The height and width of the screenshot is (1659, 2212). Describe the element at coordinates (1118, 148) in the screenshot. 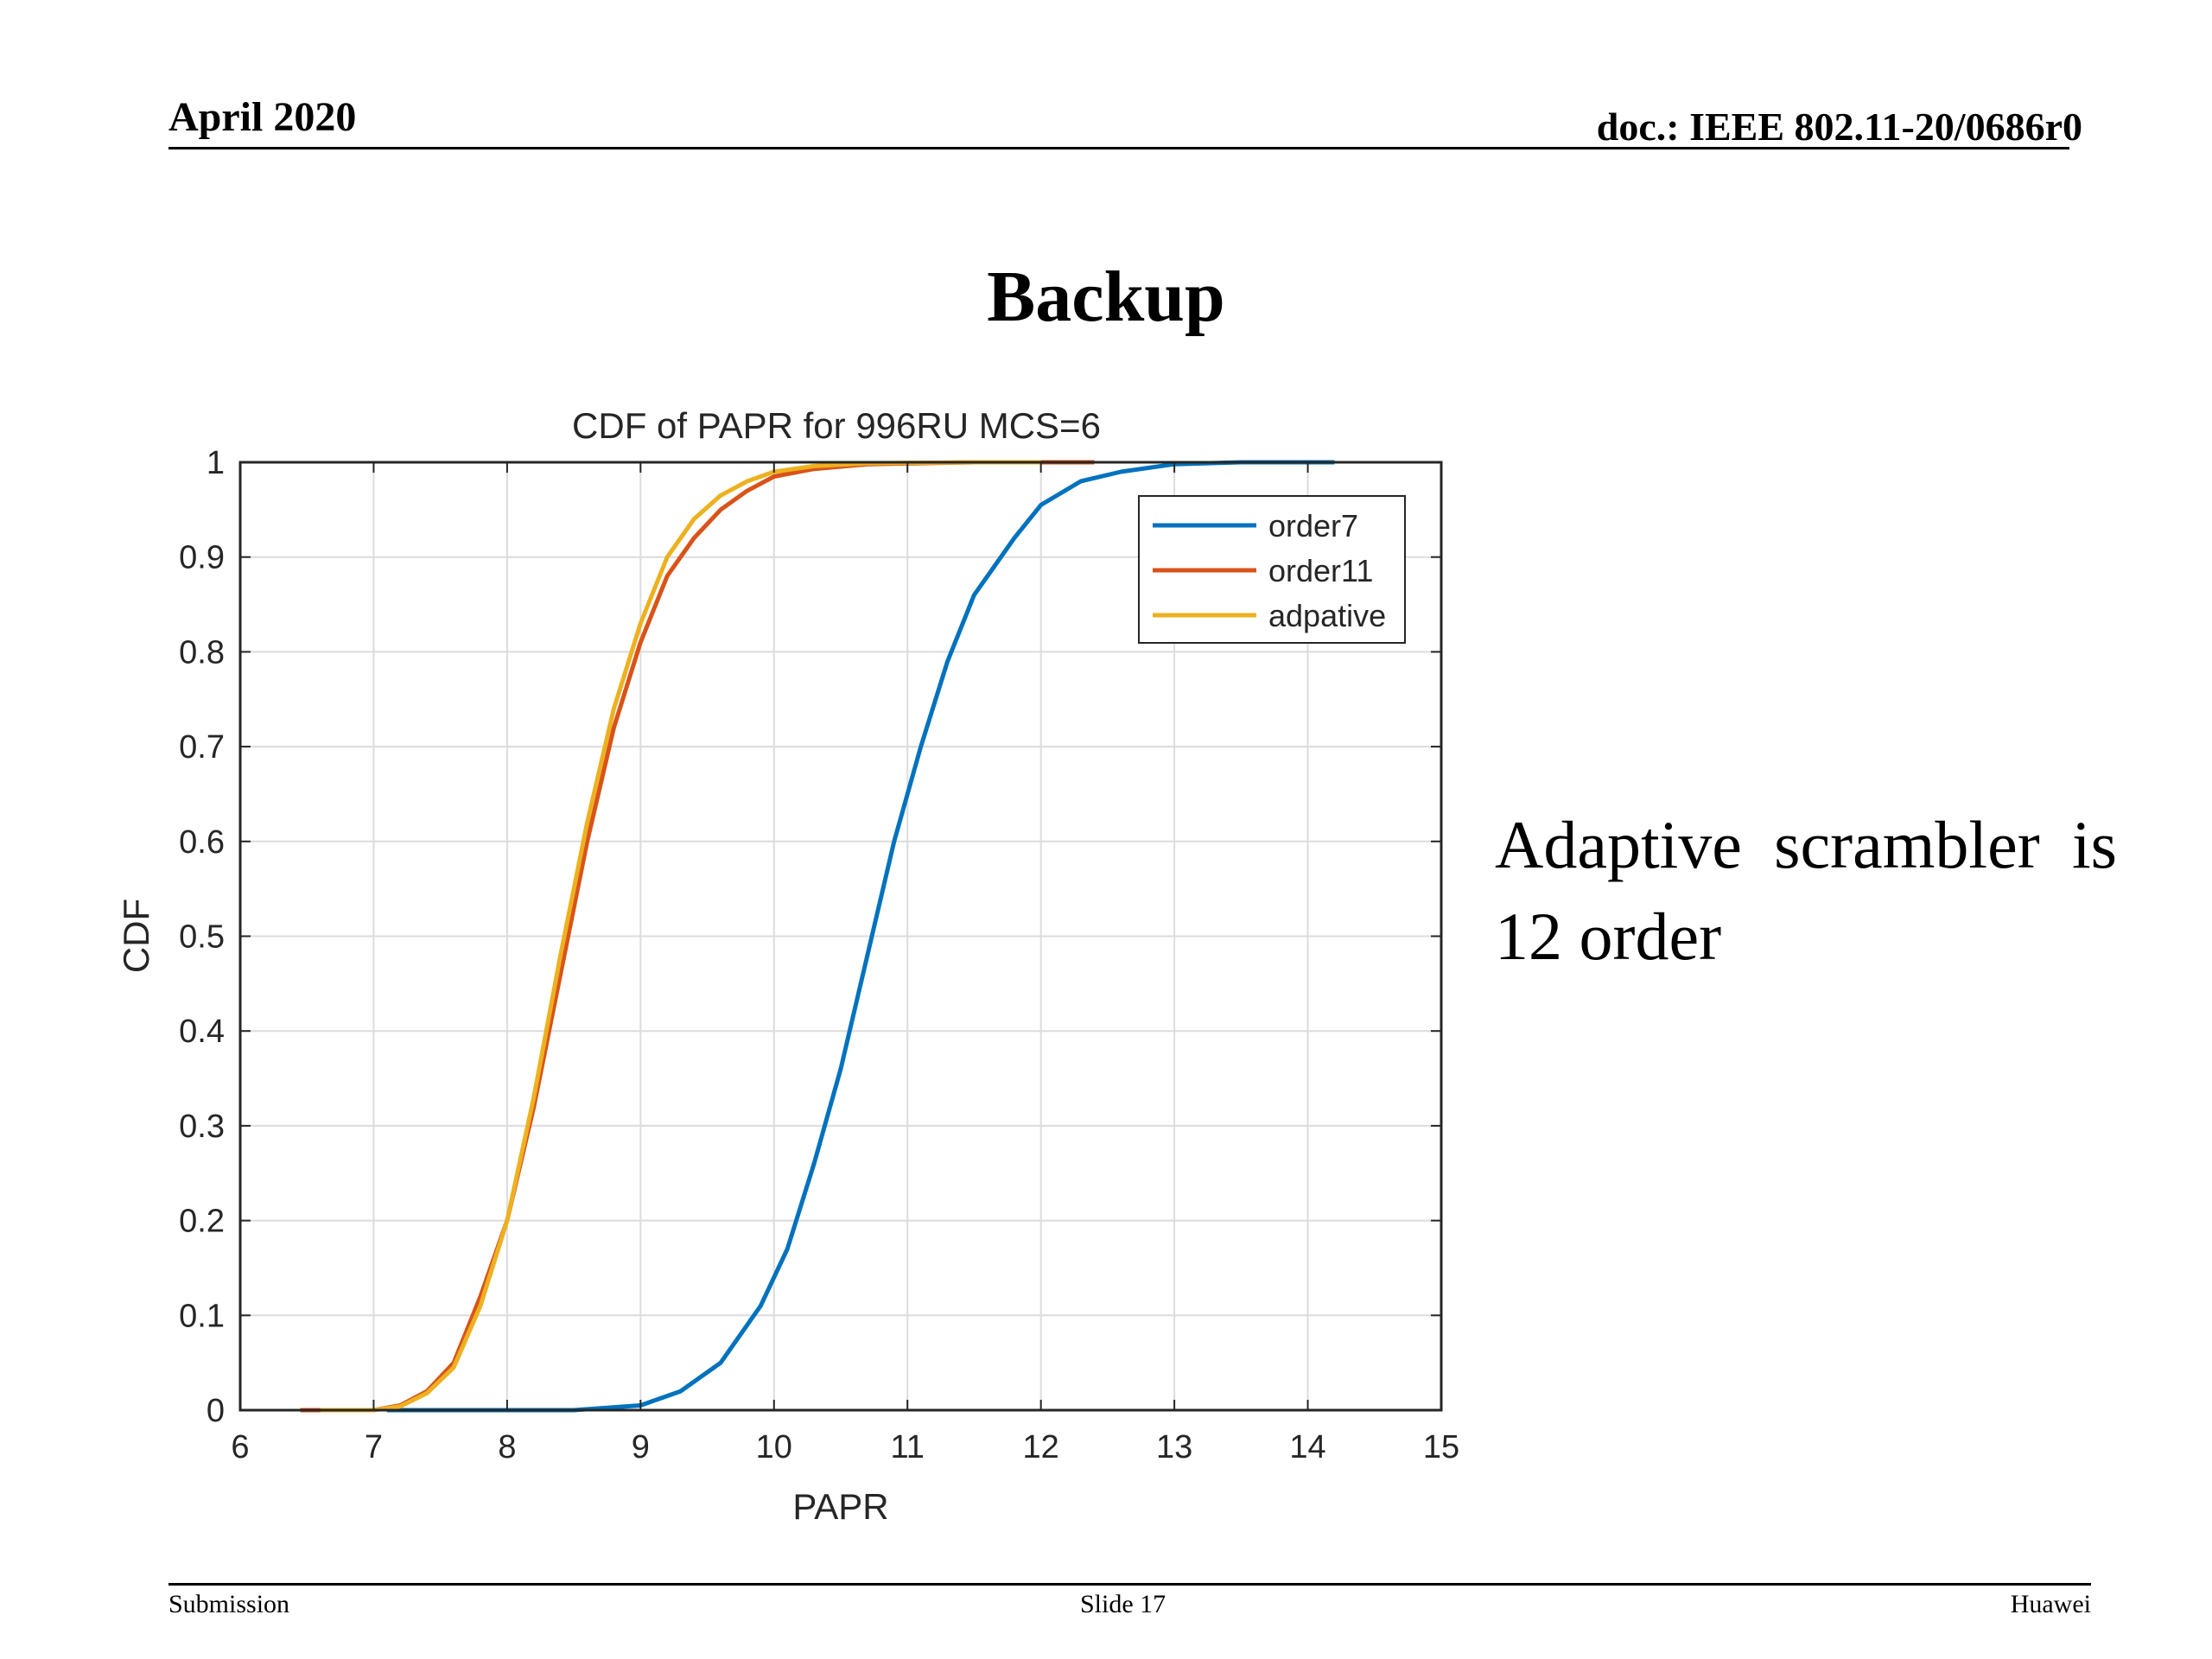

I see `header-divider` at that location.